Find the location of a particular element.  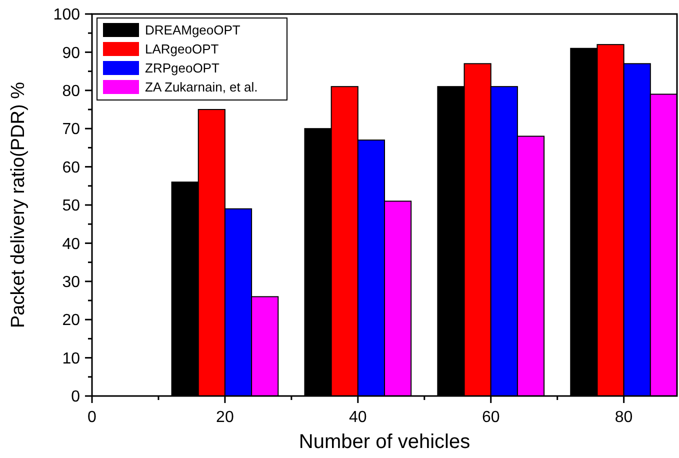

y-tick-label: 20 is located at coordinates (71, 321).